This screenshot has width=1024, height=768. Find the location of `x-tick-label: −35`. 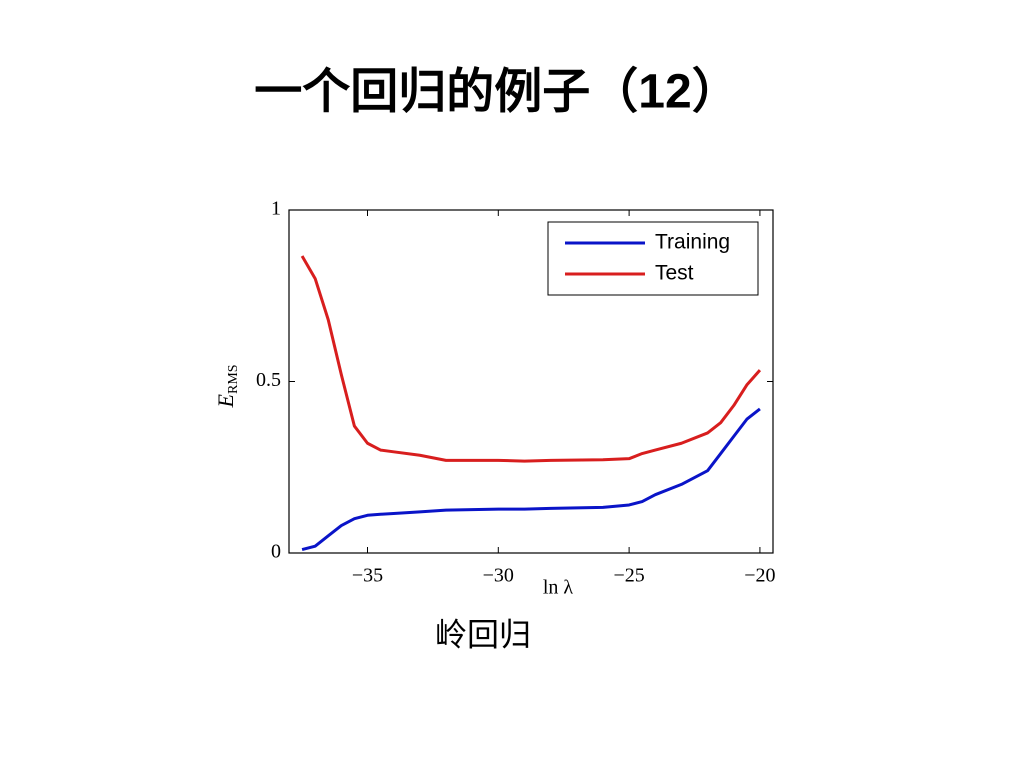

x-tick-label: −35 is located at coordinates (367, 576).